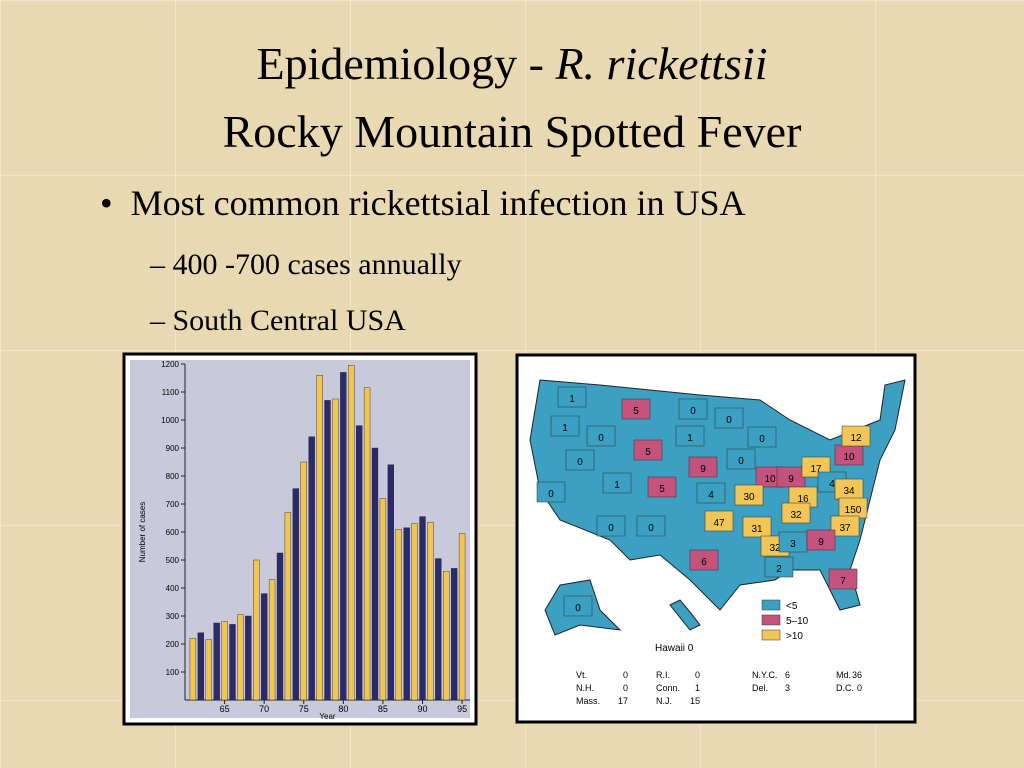  Describe the element at coordinates (849, 491) in the screenshot. I see `state-label: 34` at that location.